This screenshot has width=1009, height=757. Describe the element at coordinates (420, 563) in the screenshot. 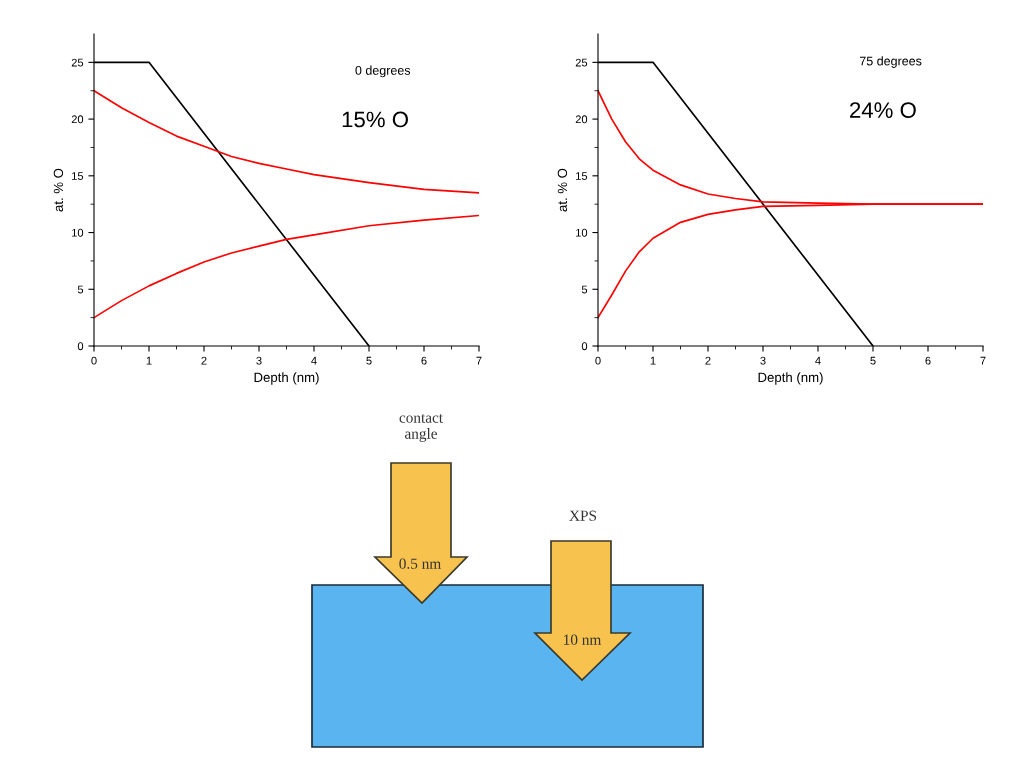

I see `text: 0.5 nm` at that location.